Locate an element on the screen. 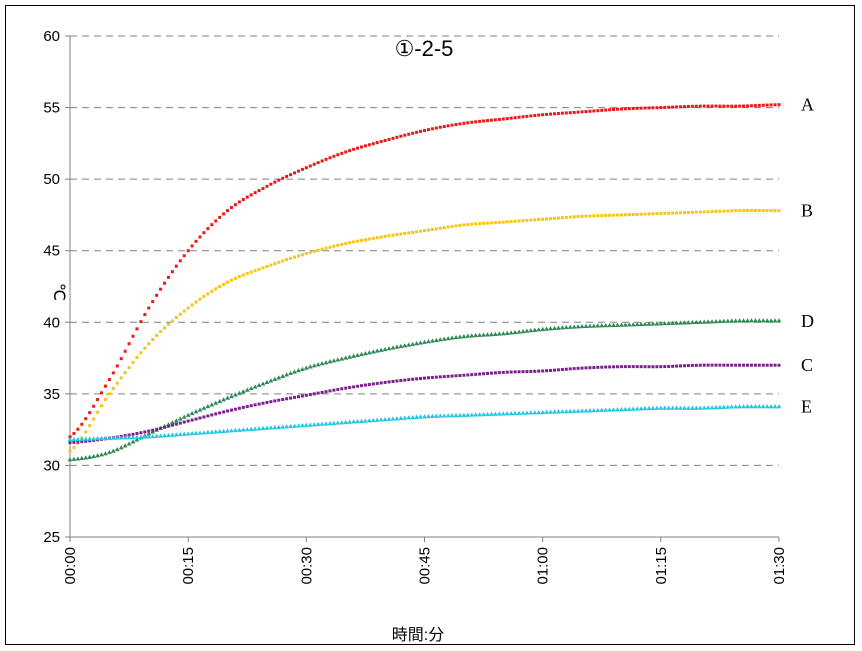 The width and height of the screenshot is (862, 651). series-c is located at coordinates (424, 404).